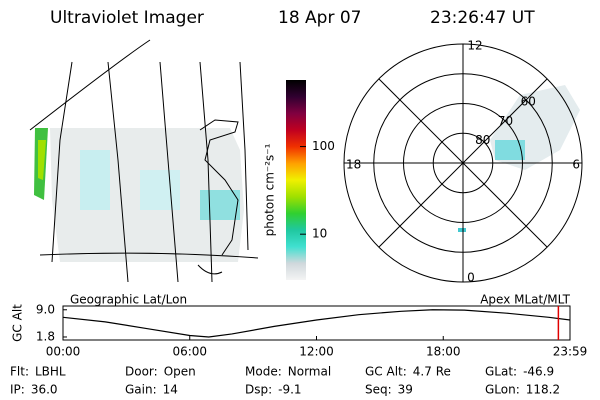 The height and width of the screenshot is (400, 600). Describe the element at coordinates (323, 146) in the screenshot. I see `colorbar-tick-label: 100` at that location.